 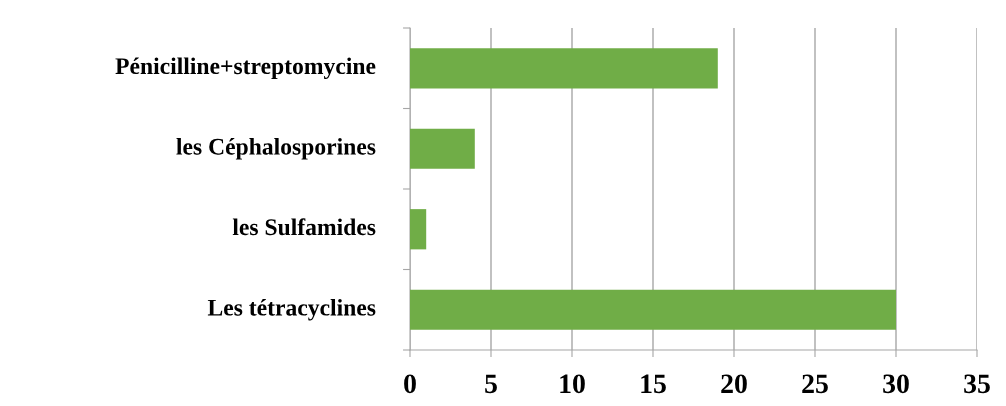 I want to click on x-tick-label: 20, so click(x=734, y=384).